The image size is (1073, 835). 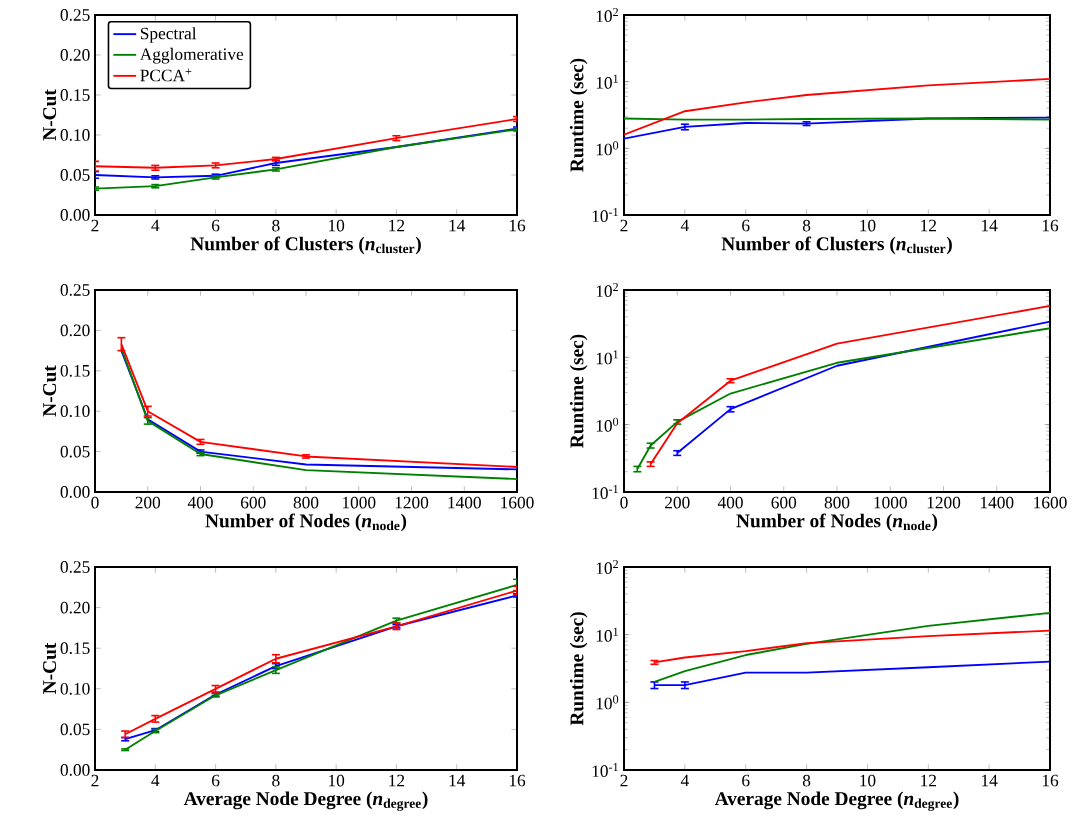 I want to click on legend-label: Agglomerative, so click(x=191, y=55).